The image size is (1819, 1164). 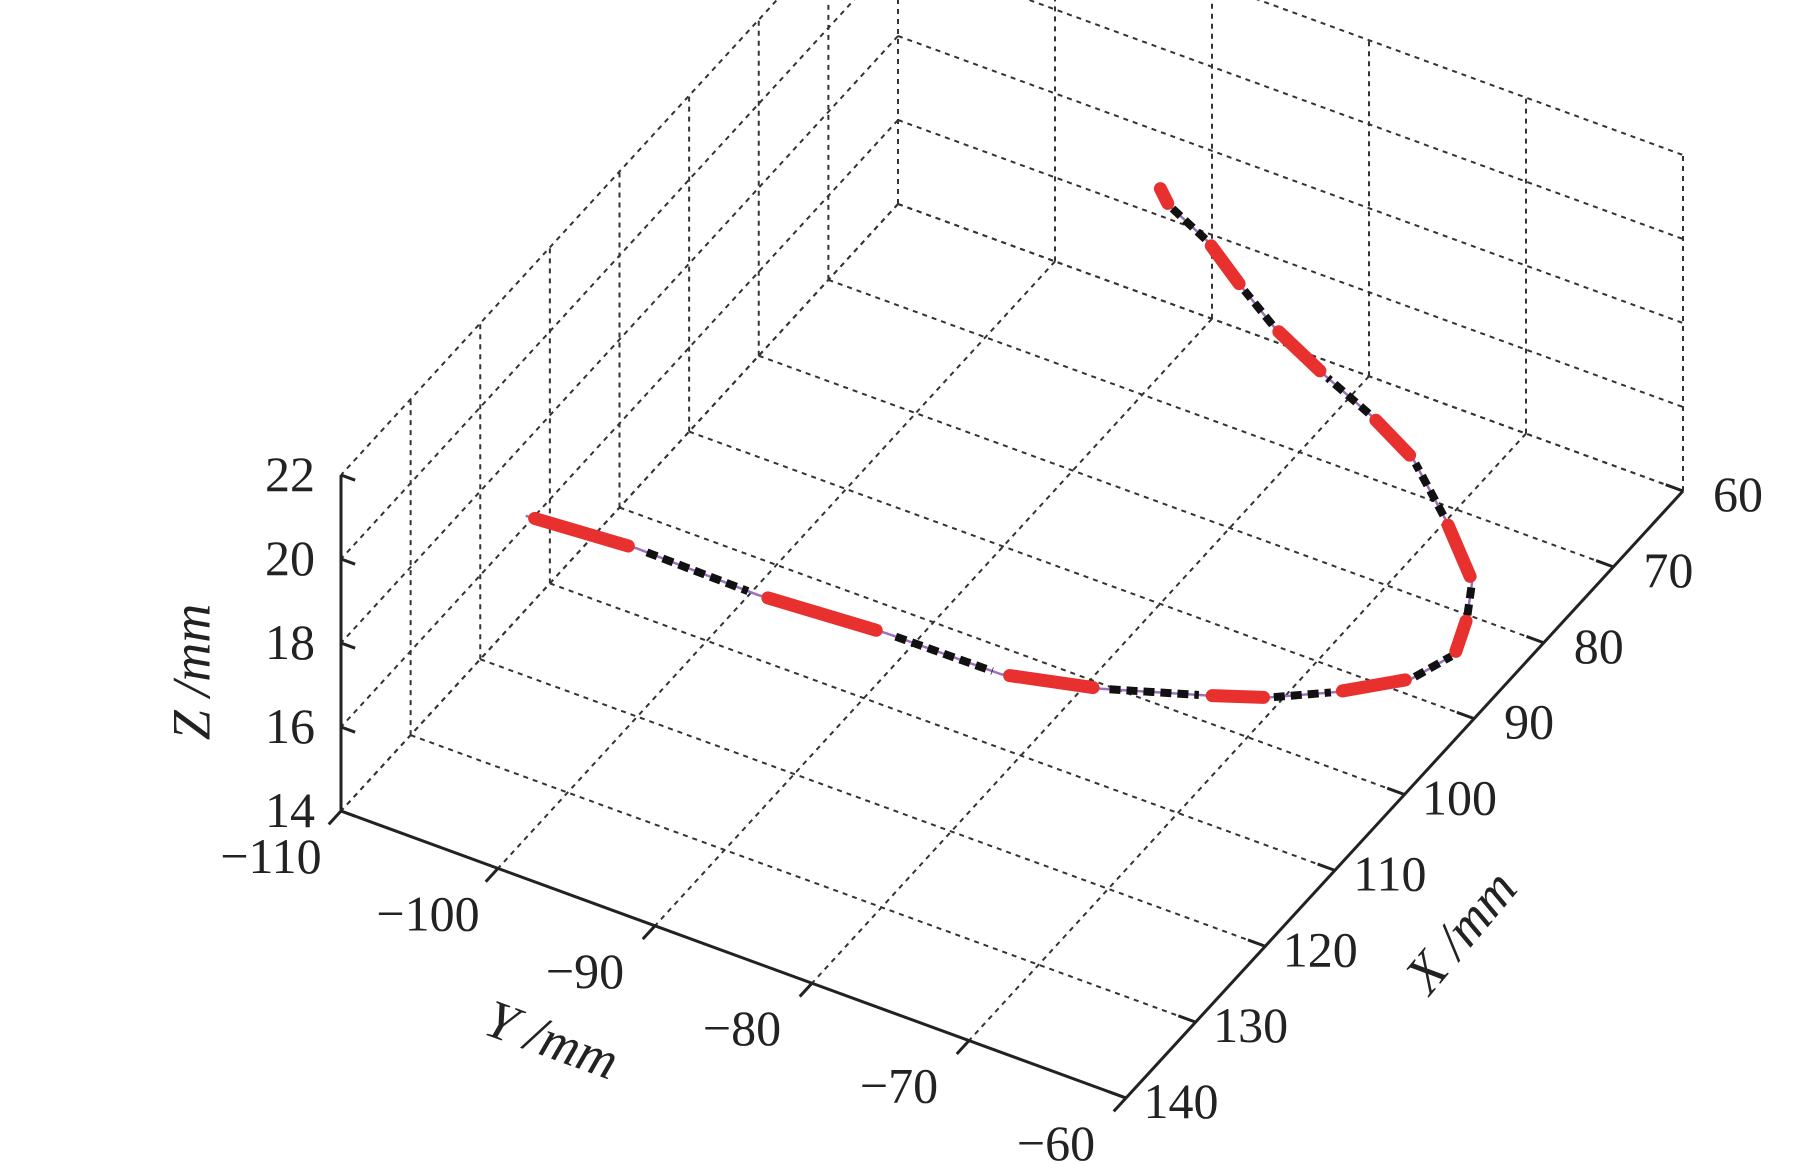 What do you see at coordinates (1250, 1025) in the screenshot?
I see `x-tick-label: 130` at bounding box center [1250, 1025].